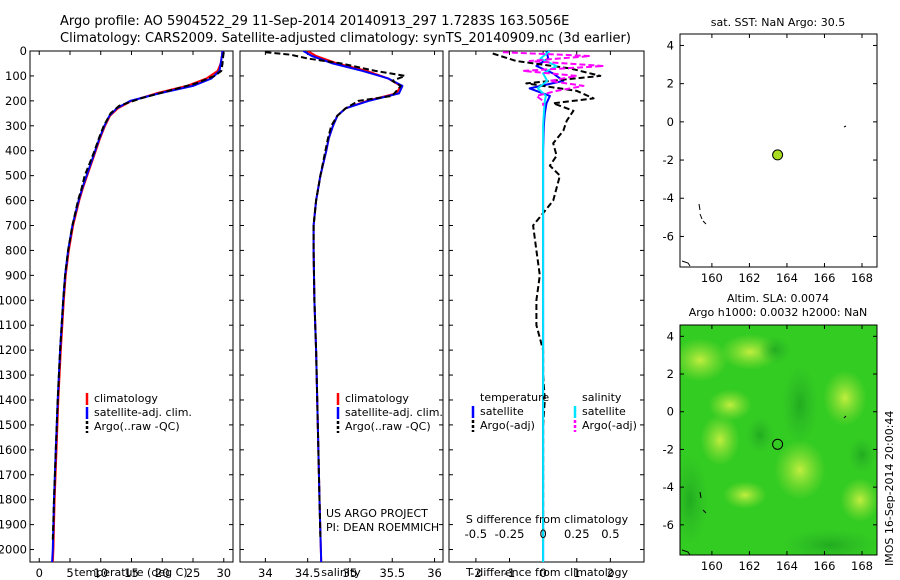 The image size is (900, 580). I want to click on depth-tick-label: 1500, so click(13, 425).